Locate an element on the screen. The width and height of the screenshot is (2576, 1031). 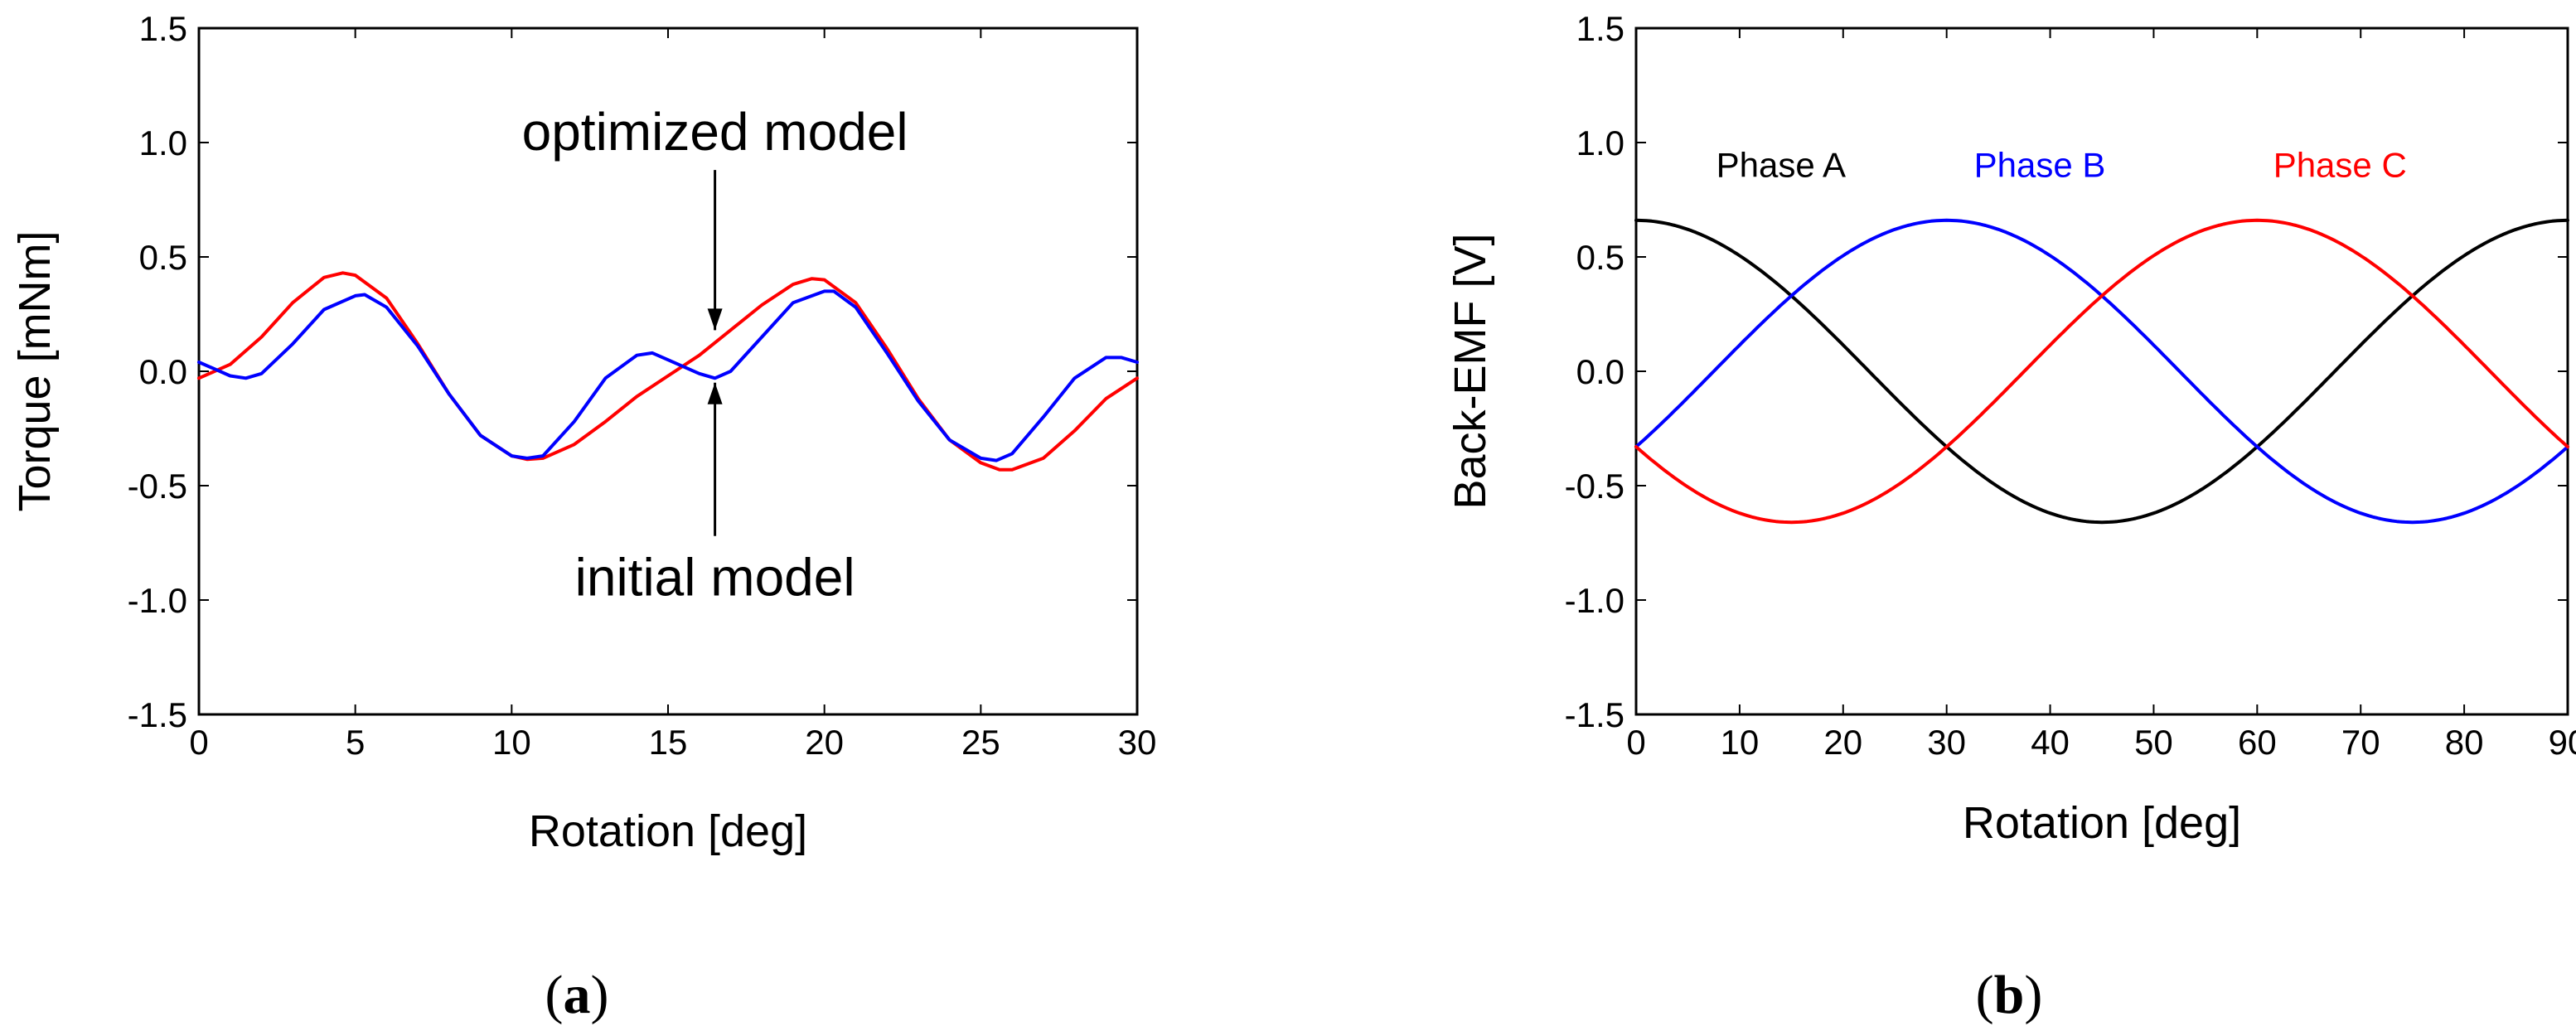
panel-b-series is located at coordinates (2101, 371).